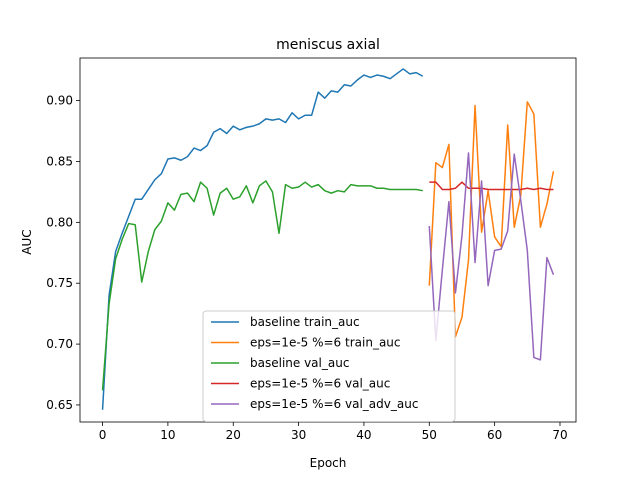  I want to click on y-tick-label: 0.70, so click(59, 344).